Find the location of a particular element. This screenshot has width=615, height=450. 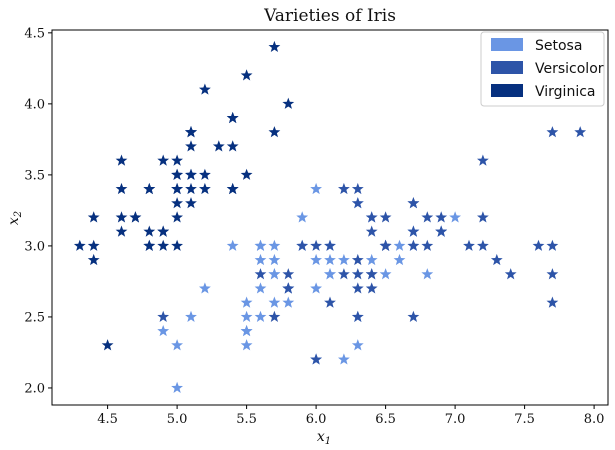

y-tick-label: 3.0 is located at coordinates (34, 246).